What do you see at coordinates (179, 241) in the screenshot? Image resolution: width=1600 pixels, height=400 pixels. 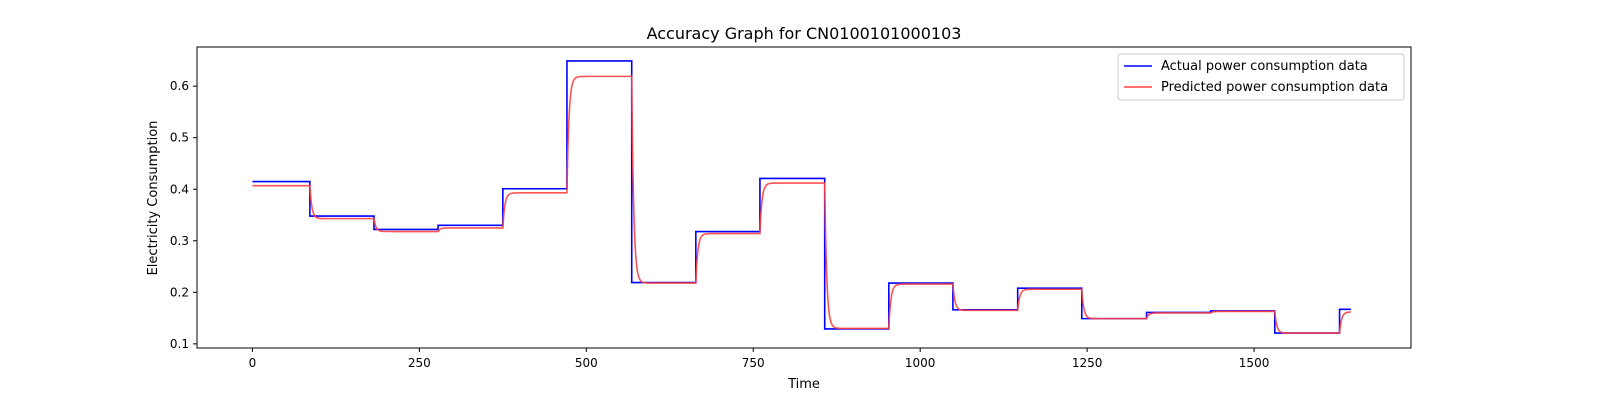 I see `y-tick-label: 0.3` at bounding box center [179, 241].